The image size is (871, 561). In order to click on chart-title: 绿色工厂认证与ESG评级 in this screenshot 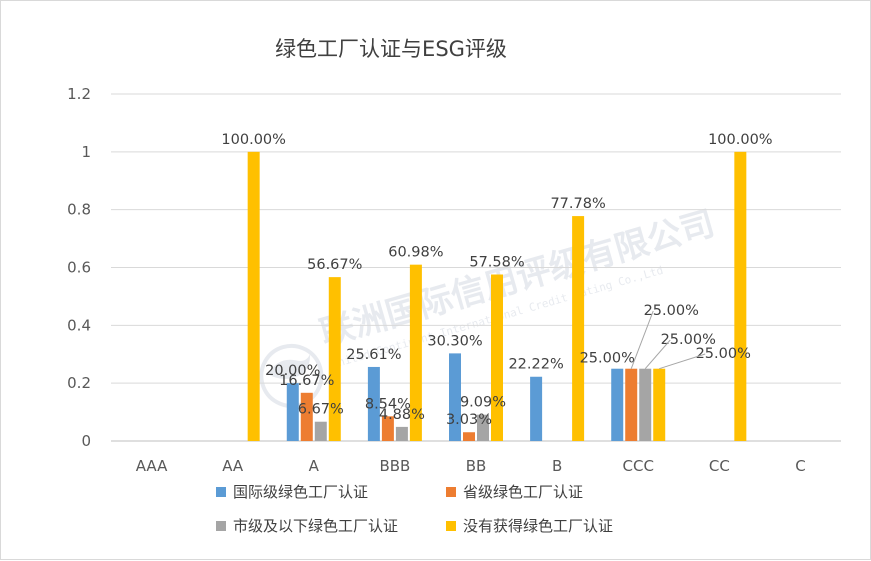, I will do `click(391, 49)`.